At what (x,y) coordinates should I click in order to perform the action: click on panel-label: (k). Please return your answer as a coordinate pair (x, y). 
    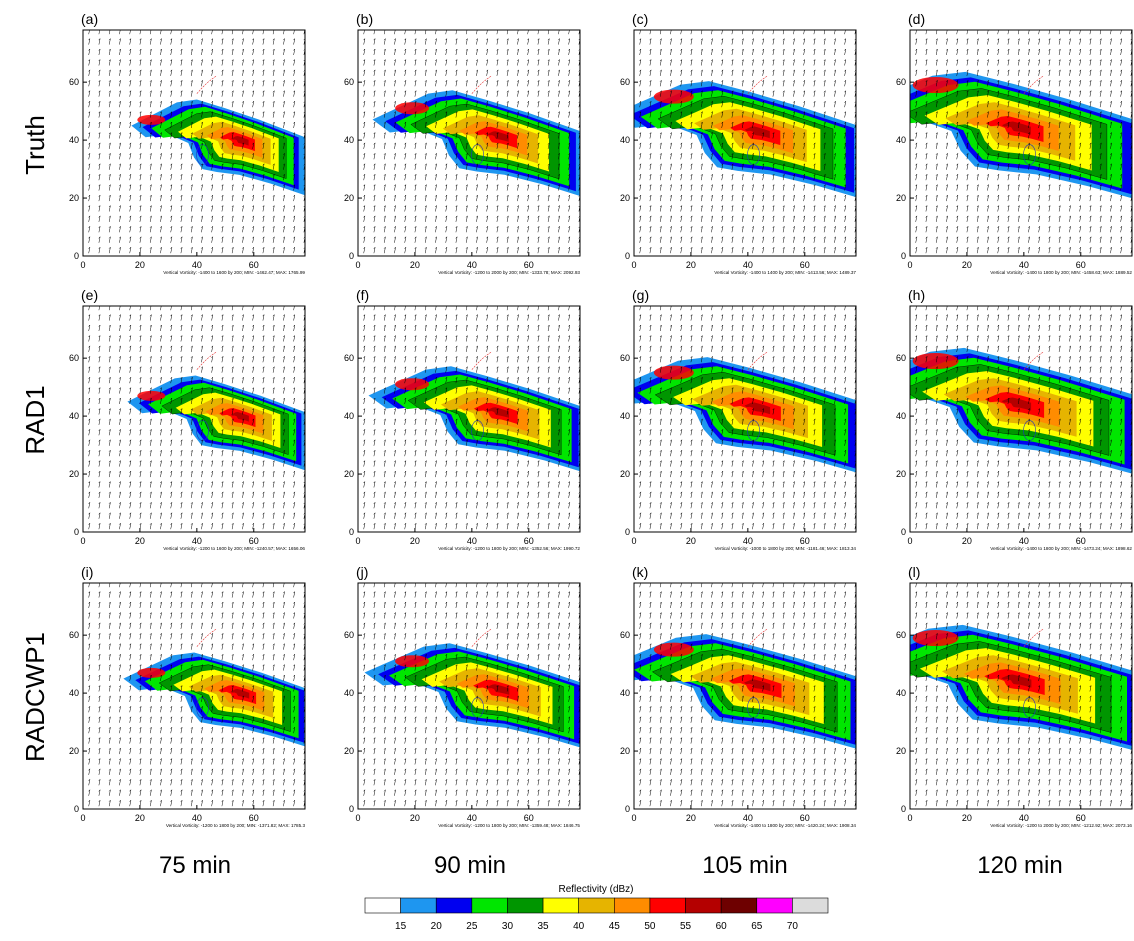
    Looking at the image, I should click on (640, 572).